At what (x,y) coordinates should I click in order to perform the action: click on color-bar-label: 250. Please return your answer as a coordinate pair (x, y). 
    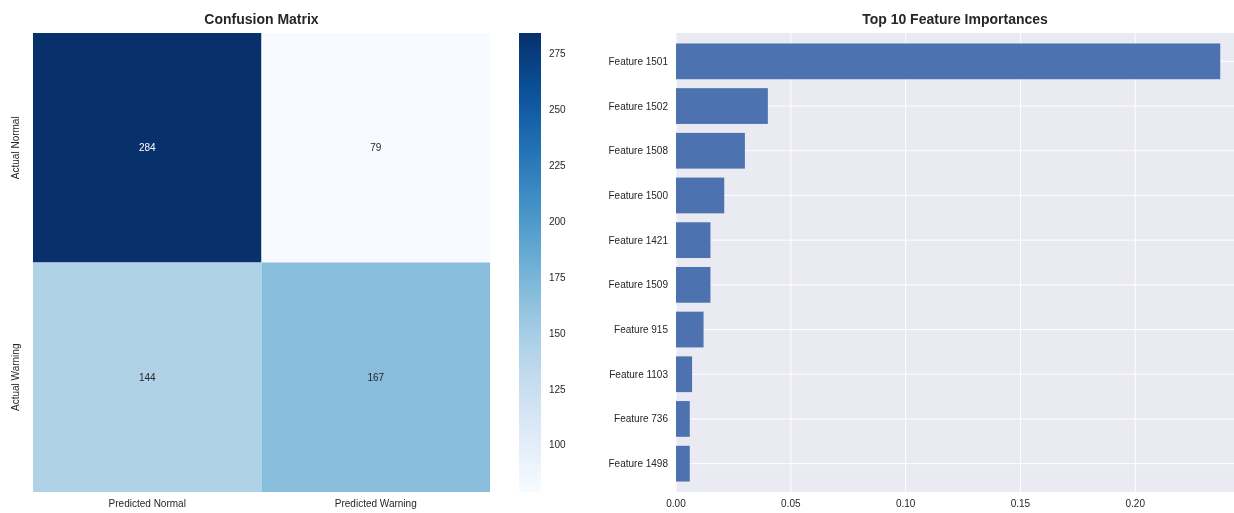
    Looking at the image, I should click on (558, 109).